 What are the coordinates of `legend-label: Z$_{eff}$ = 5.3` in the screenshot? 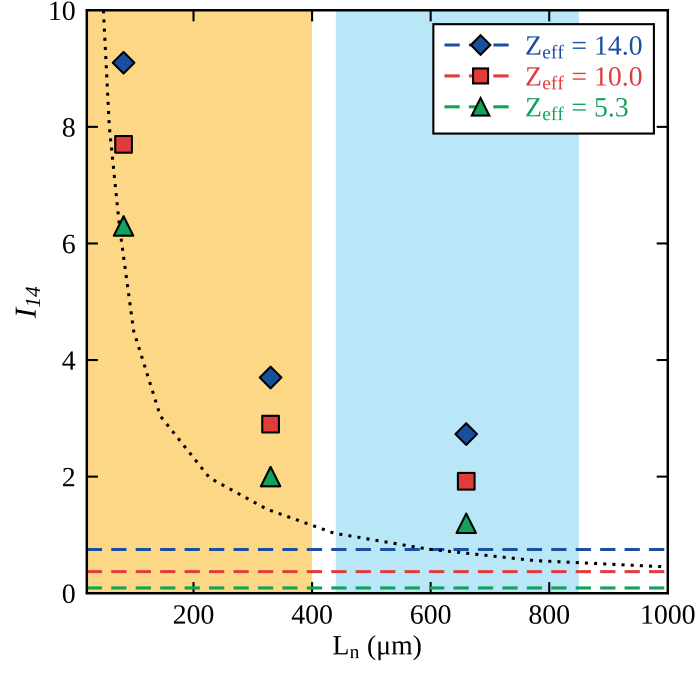 It's located at (577, 109).